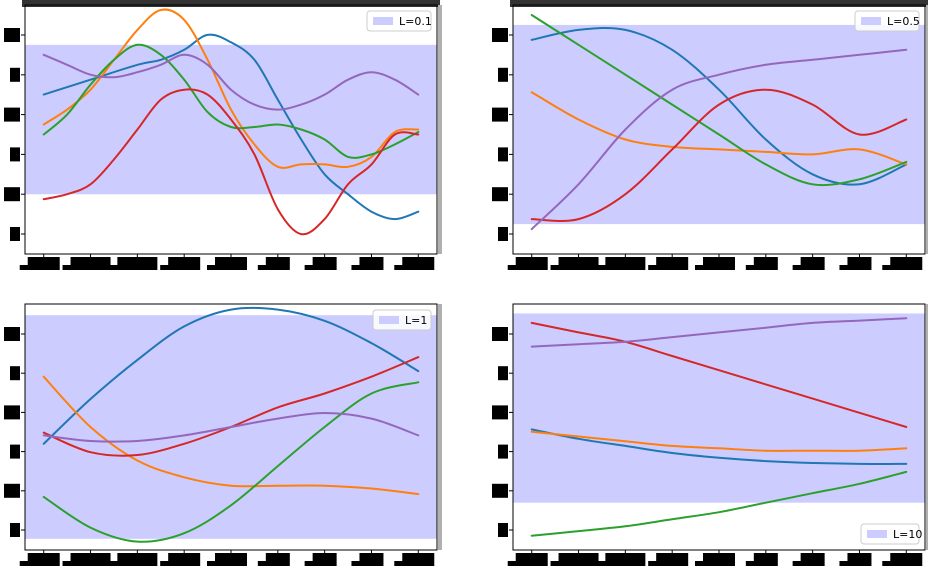  Describe the element at coordinates (231, 3) in the screenshot. I see `top-dark-strip` at that location.